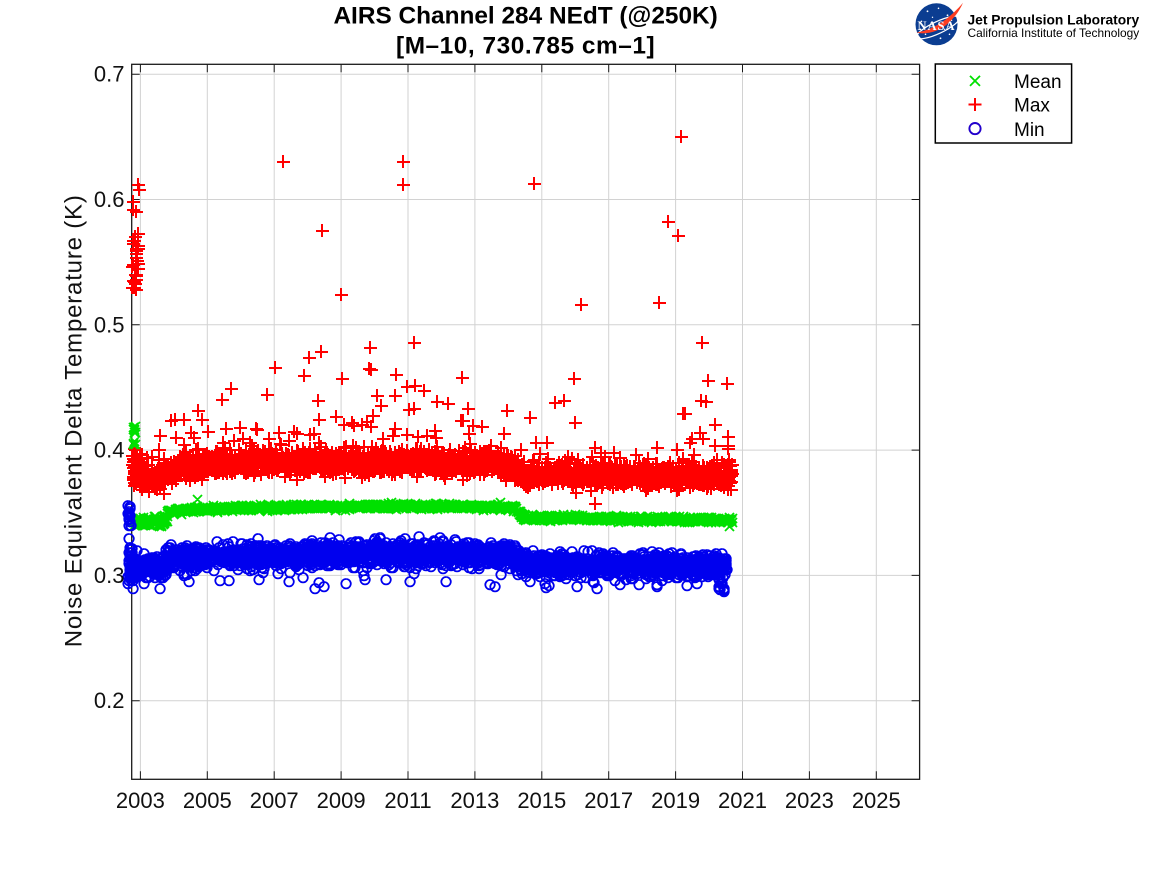 This screenshot has width=1167, height=875. What do you see at coordinates (274, 800) in the screenshot?
I see `svg-text: 2007` at bounding box center [274, 800].